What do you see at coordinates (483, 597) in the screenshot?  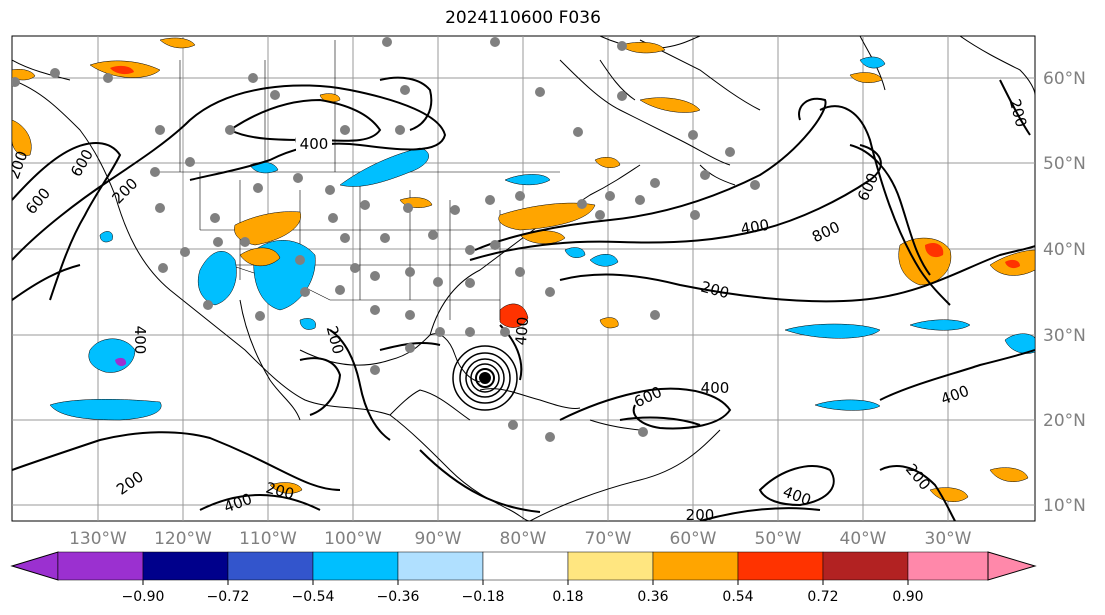 I see `colorbar-tick-label: −0.18` at bounding box center [483, 597].